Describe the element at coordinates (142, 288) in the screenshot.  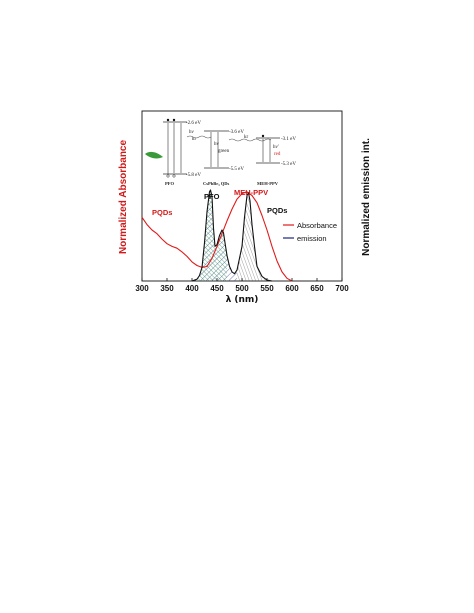
I see `x-tick-label: 300` at that location.